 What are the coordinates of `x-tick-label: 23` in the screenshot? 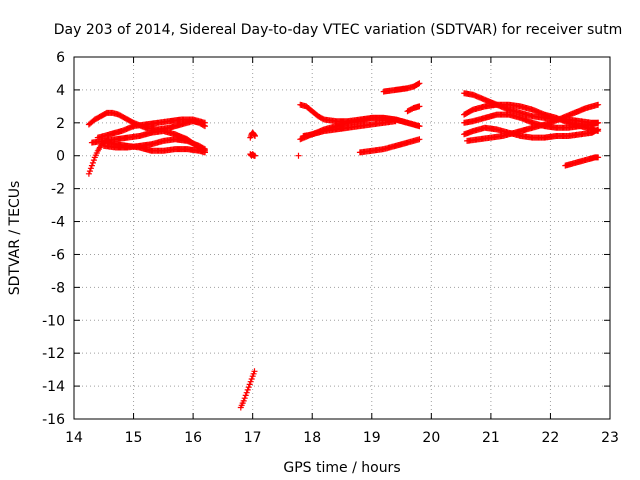 It's located at (610, 438).